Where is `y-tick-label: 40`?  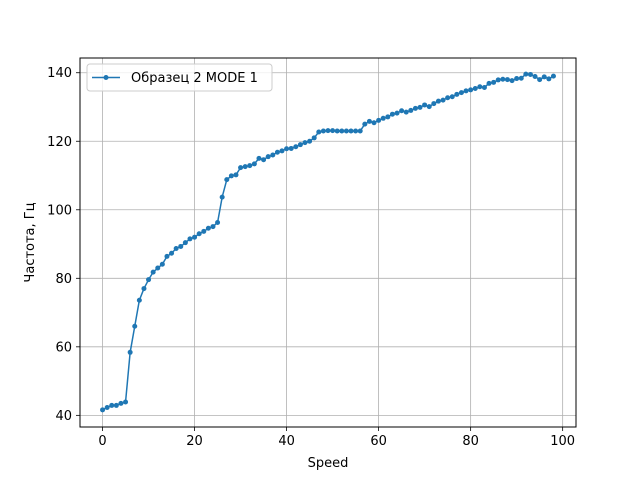
y-tick-label: 40 is located at coordinates (63, 416).